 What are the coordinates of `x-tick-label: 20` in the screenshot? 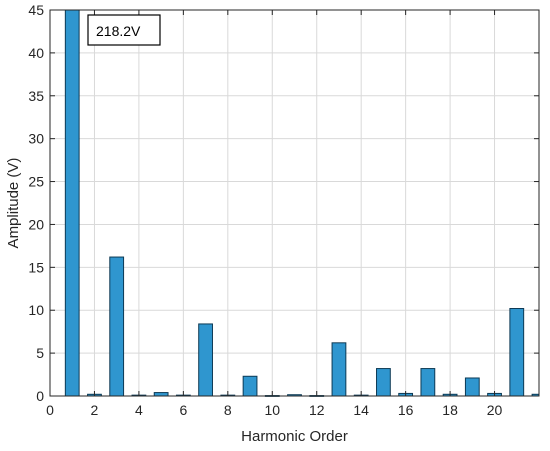 It's located at (495, 410).